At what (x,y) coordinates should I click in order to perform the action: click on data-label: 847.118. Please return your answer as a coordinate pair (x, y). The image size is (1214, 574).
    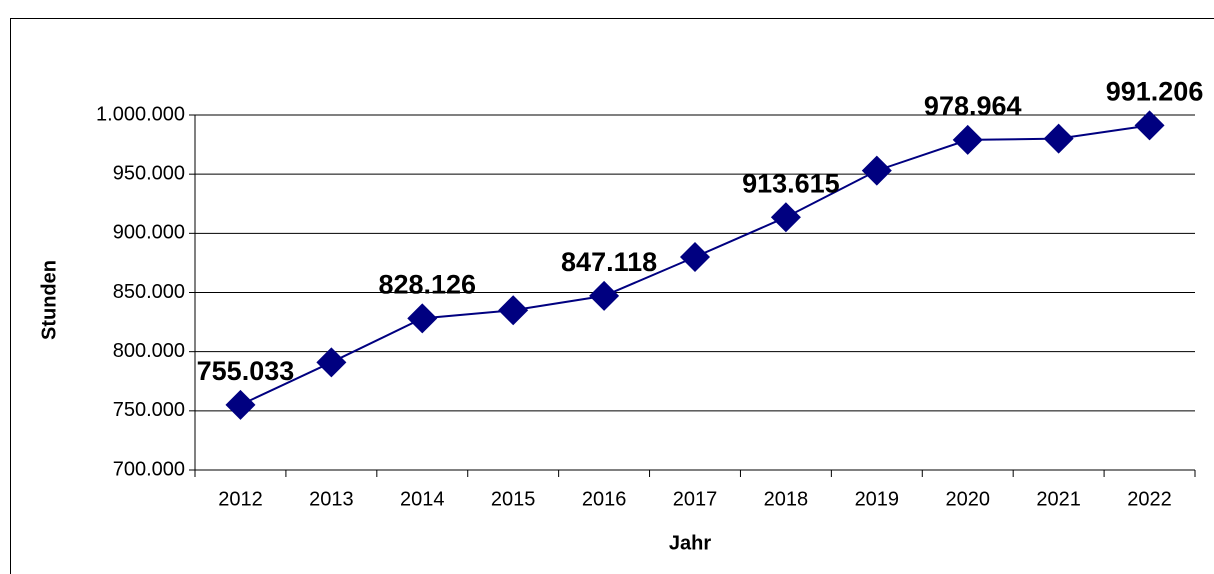
    Looking at the image, I should click on (609, 262).